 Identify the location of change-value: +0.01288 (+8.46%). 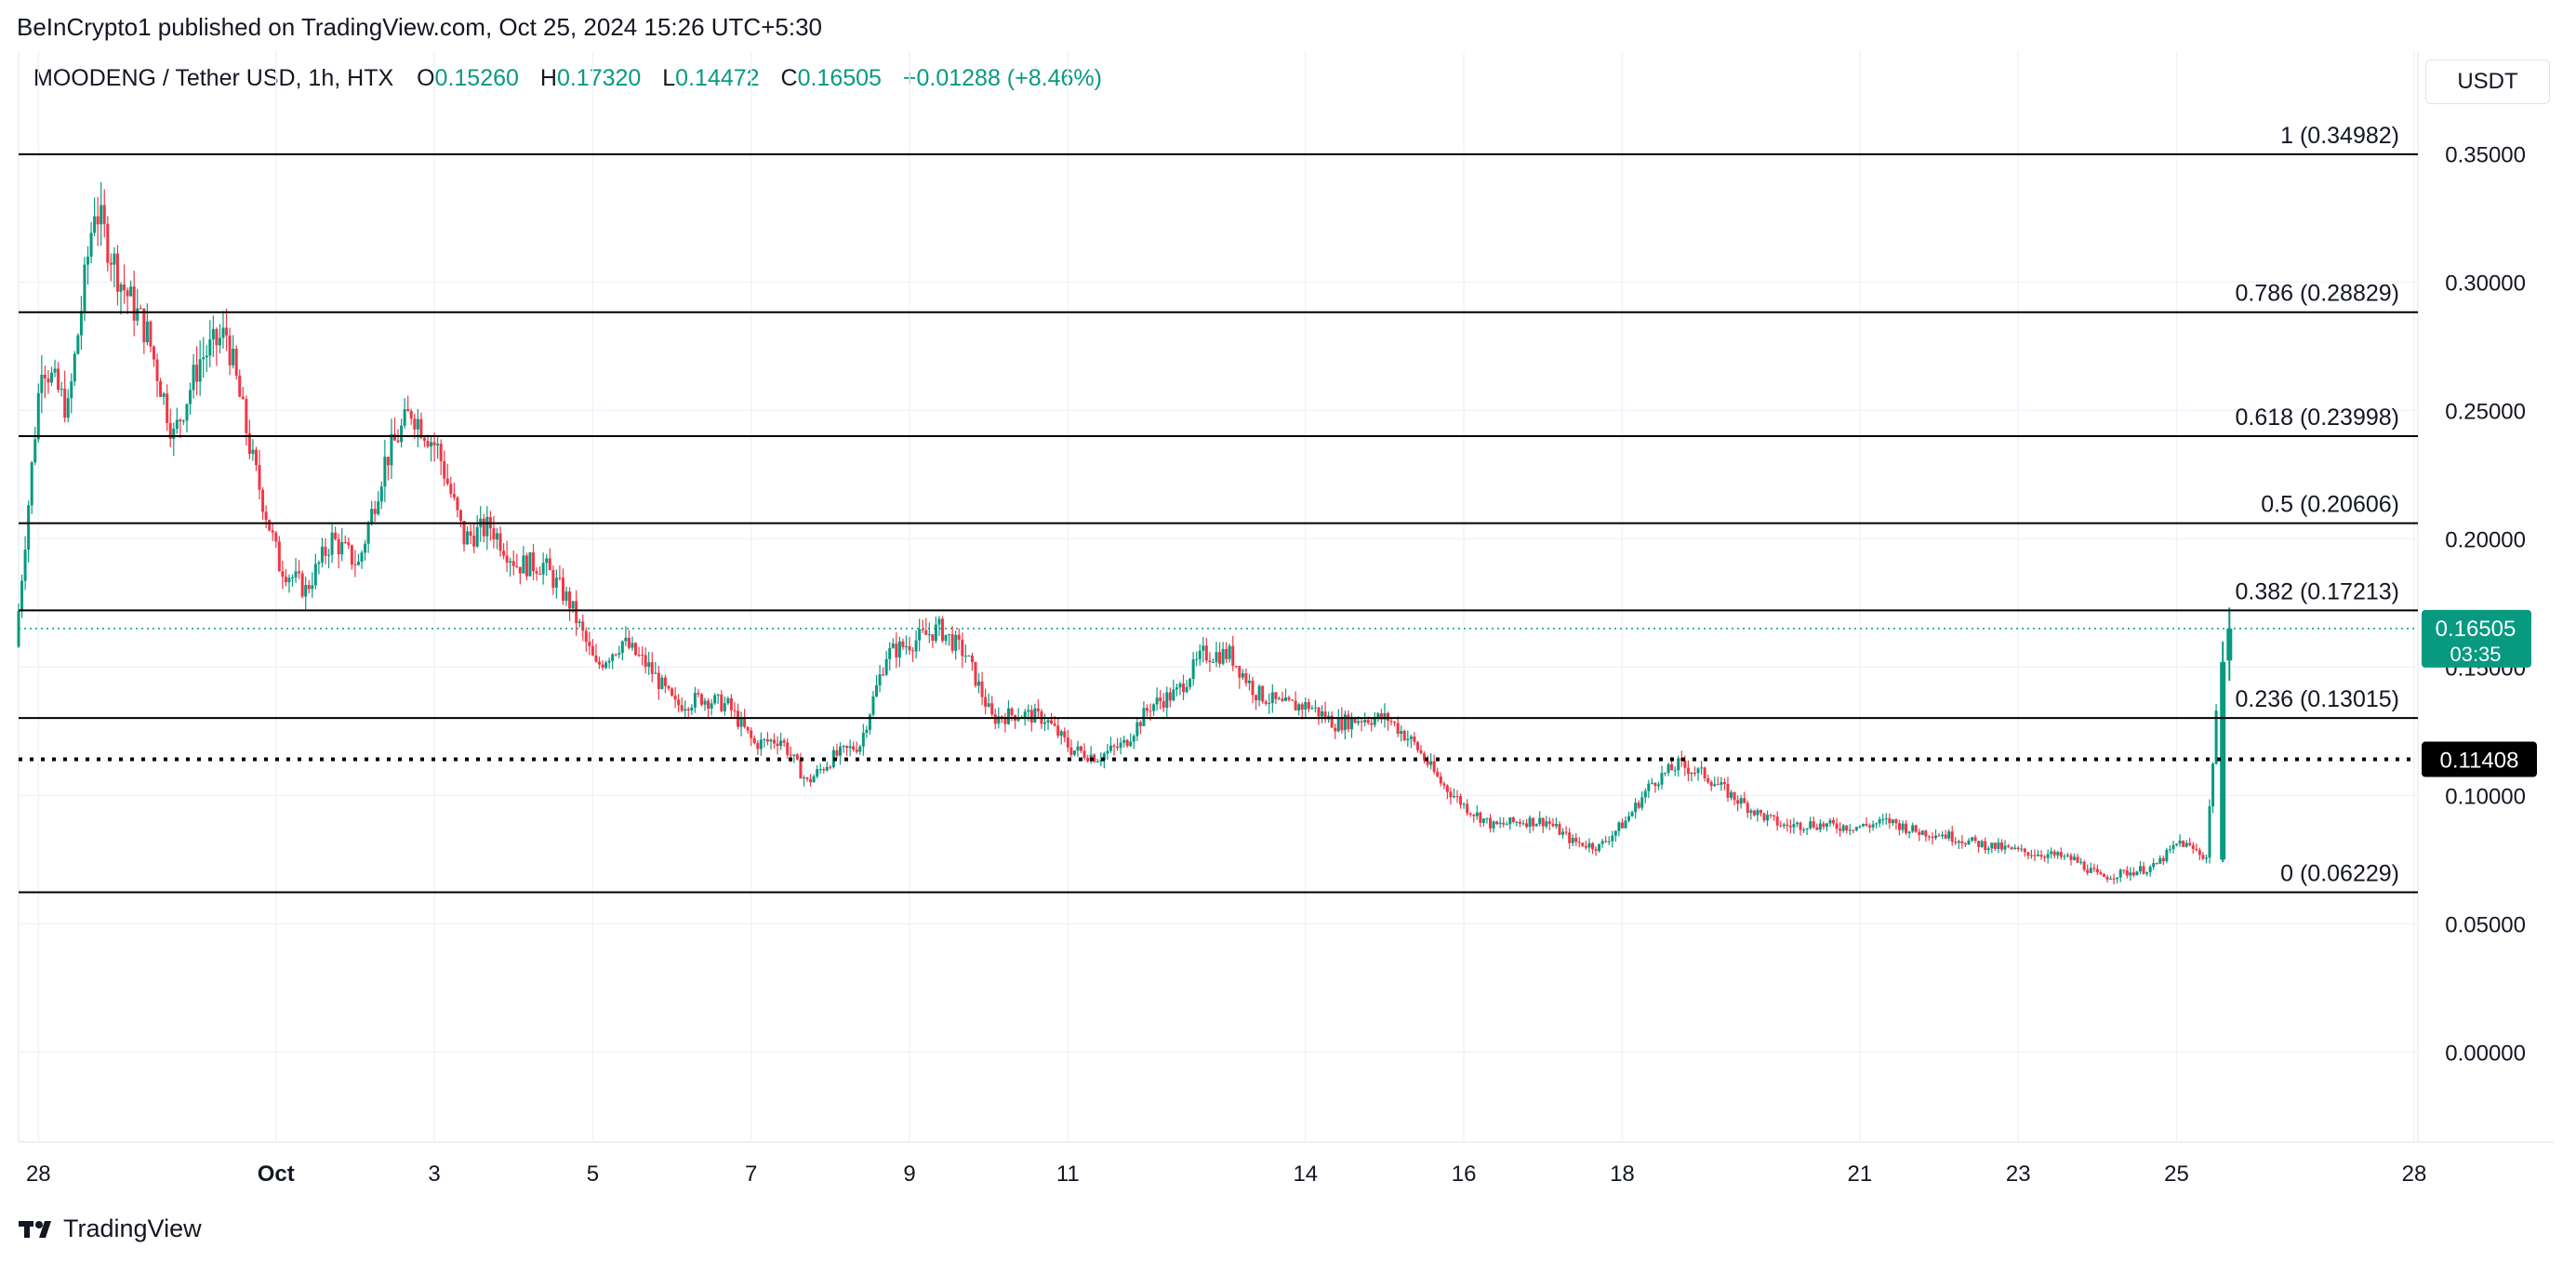
(1002, 78).